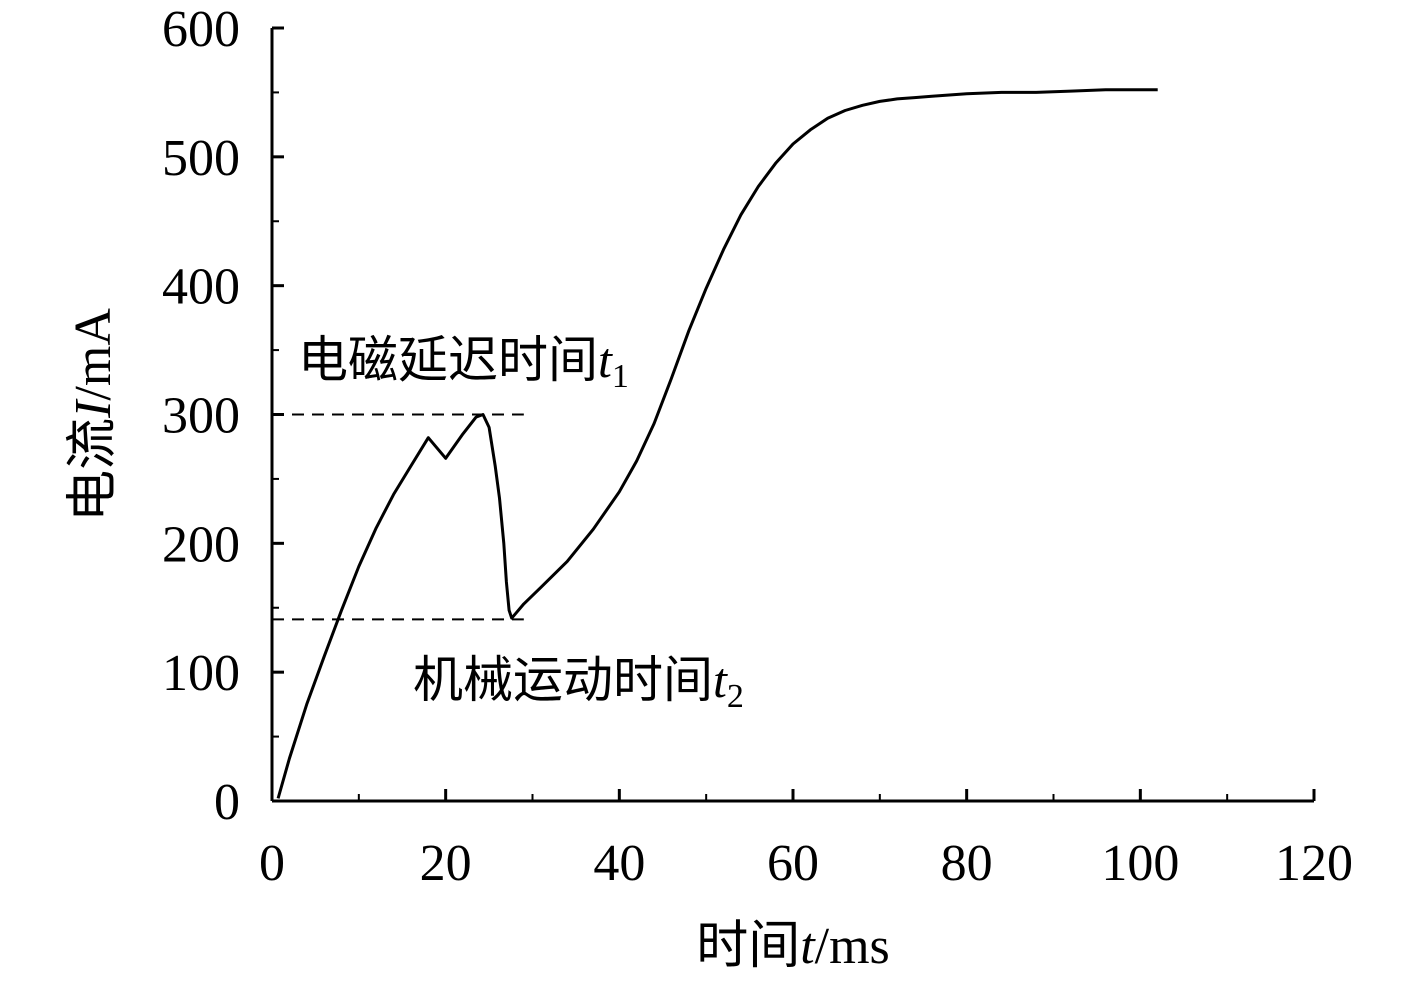  I want to click on y-tick-label: 300, so click(201, 416).